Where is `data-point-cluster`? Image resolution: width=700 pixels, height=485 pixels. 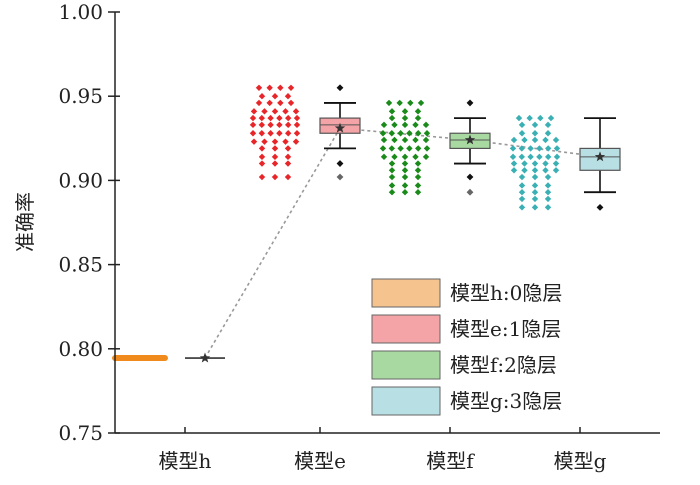 data-point-cluster is located at coordinates (140, 358).